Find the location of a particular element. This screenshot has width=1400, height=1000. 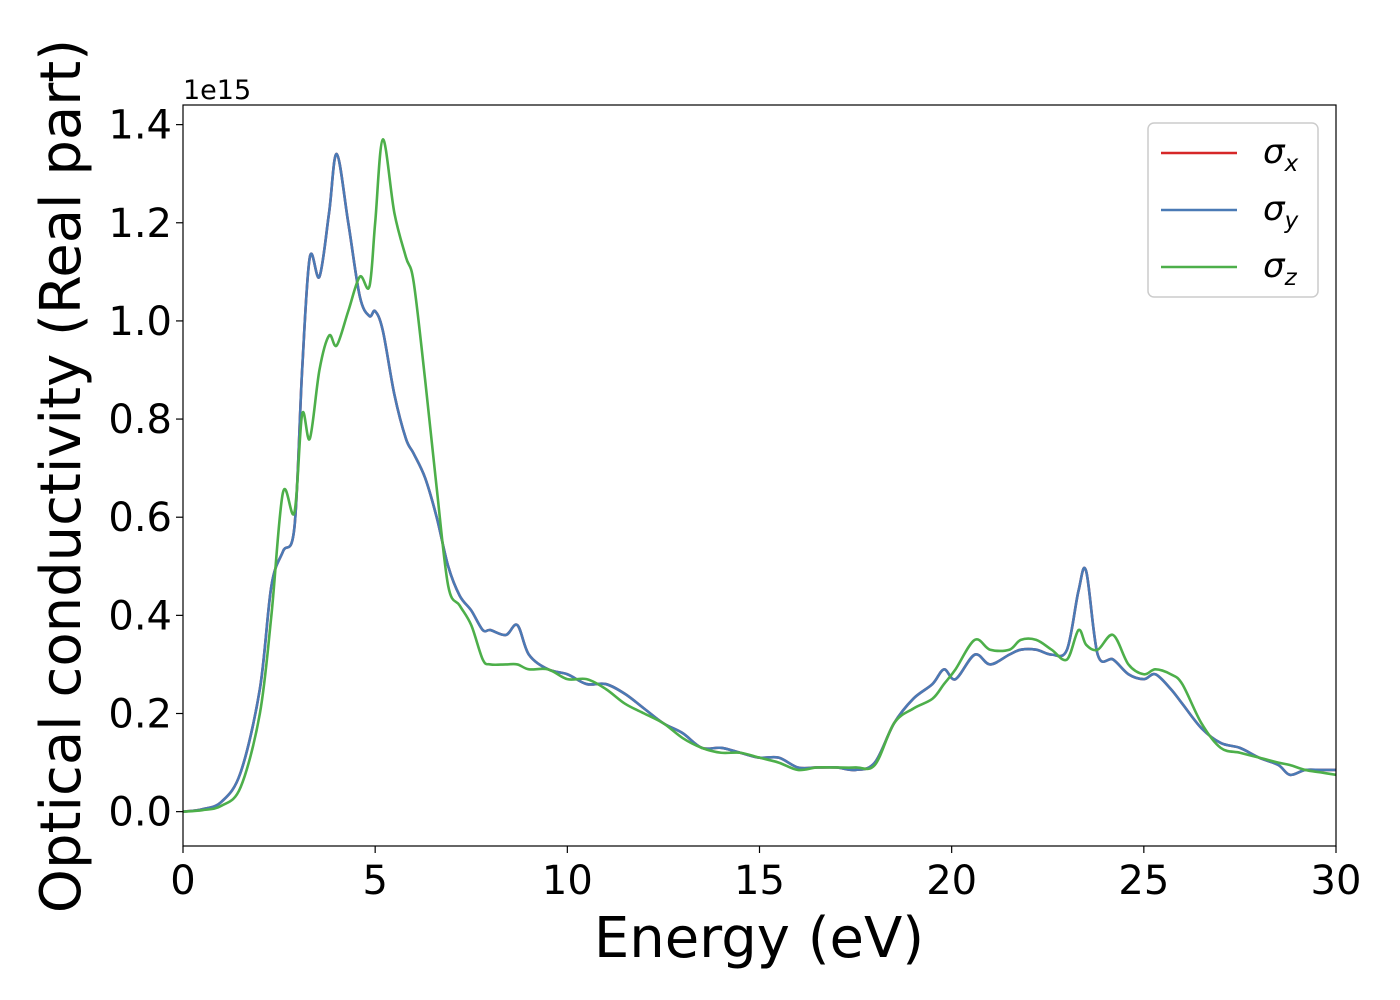

y-offset-label: 1e15 is located at coordinates (217, 90).